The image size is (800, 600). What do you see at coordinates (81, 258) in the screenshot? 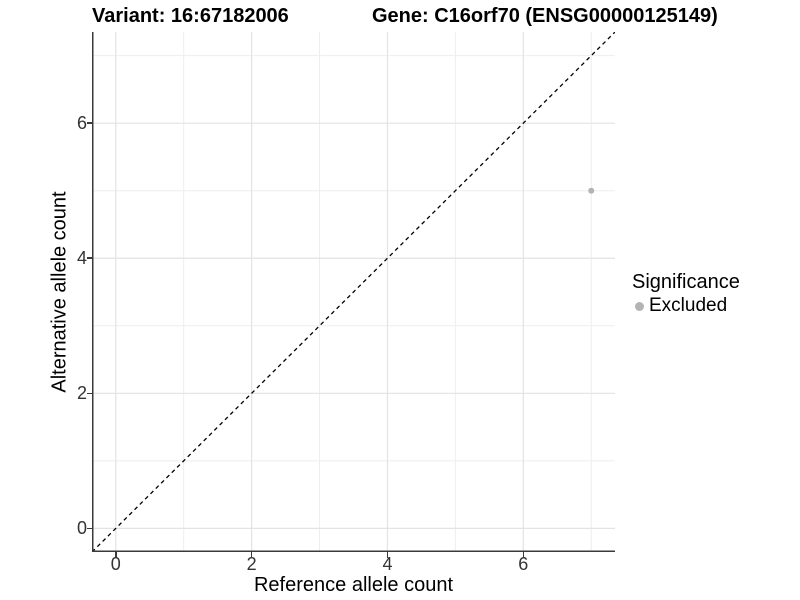
I see `y-tick-label: 4` at bounding box center [81, 258].